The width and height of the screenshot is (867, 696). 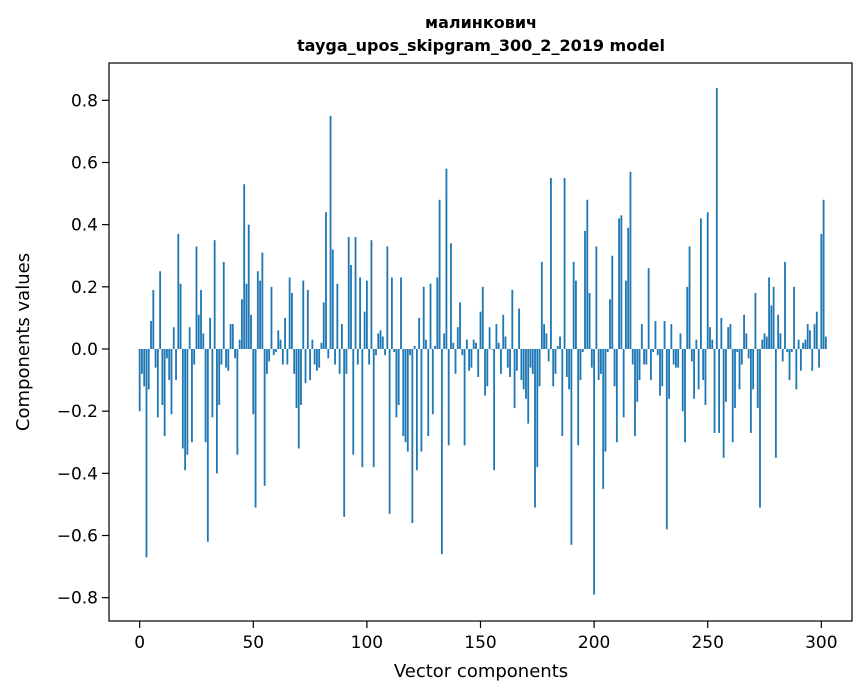 What do you see at coordinates (77, 537) in the screenshot?
I see `y-tick-label: −0.6` at bounding box center [77, 537].